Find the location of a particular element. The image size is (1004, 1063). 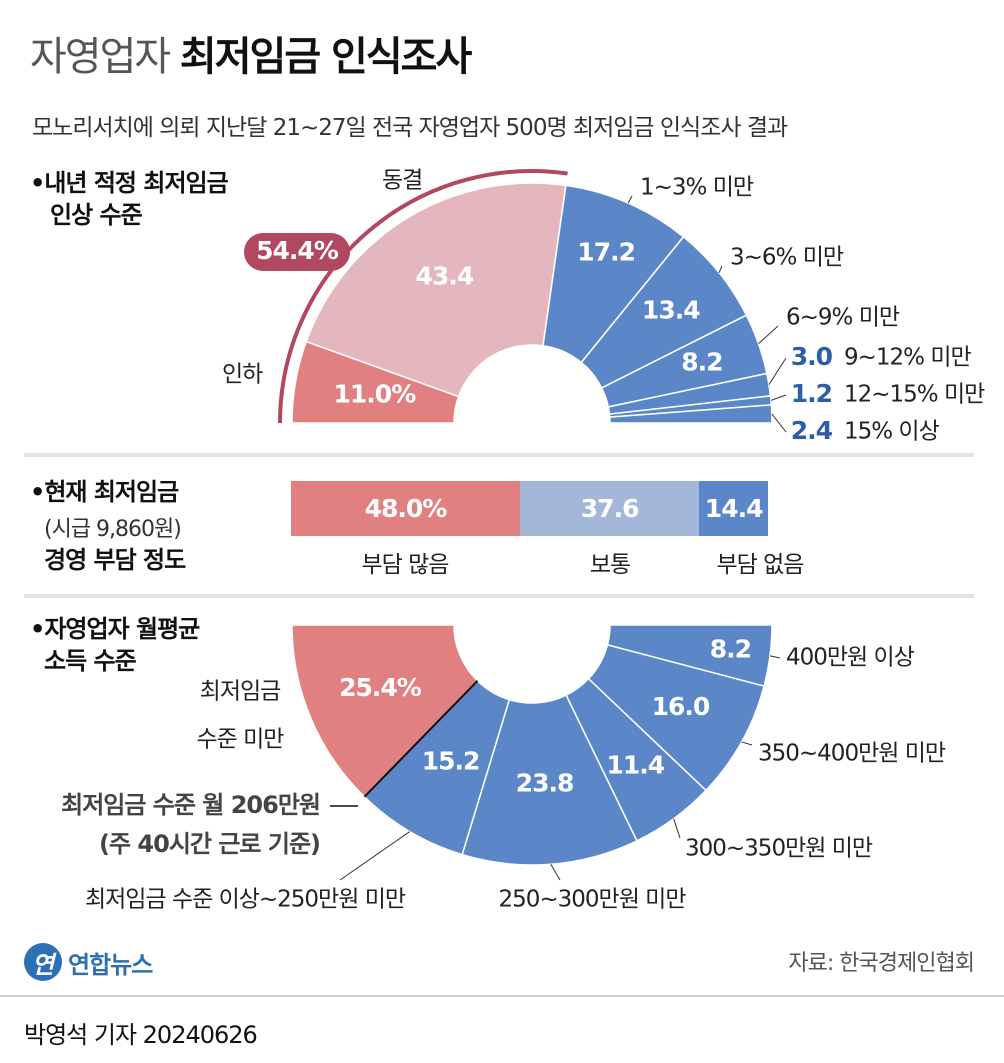

yonhap-logo-text: 연합뉴스 is located at coordinates (110, 964).